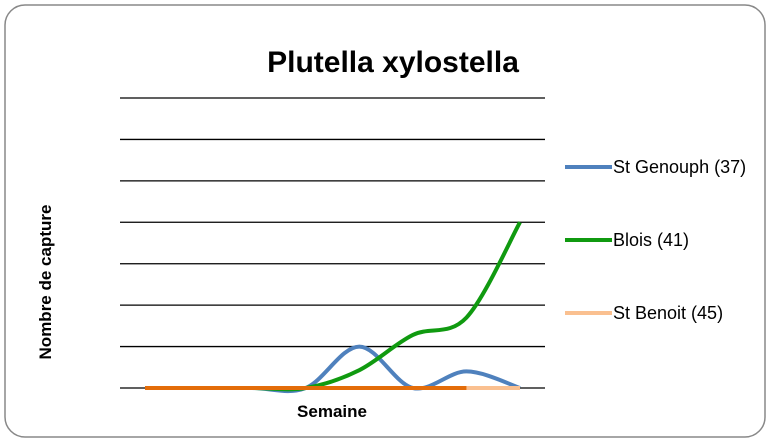 The image size is (771, 443). What do you see at coordinates (393, 62) in the screenshot?
I see `chart-title: Plutella xylostella` at bounding box center [393, 62].